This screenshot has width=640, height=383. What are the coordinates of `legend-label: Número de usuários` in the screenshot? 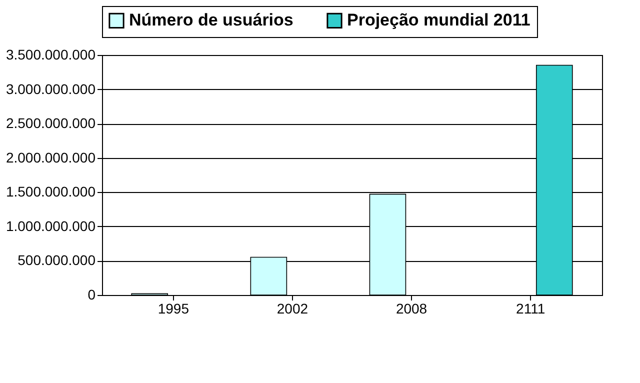 It's located at (211, 20).